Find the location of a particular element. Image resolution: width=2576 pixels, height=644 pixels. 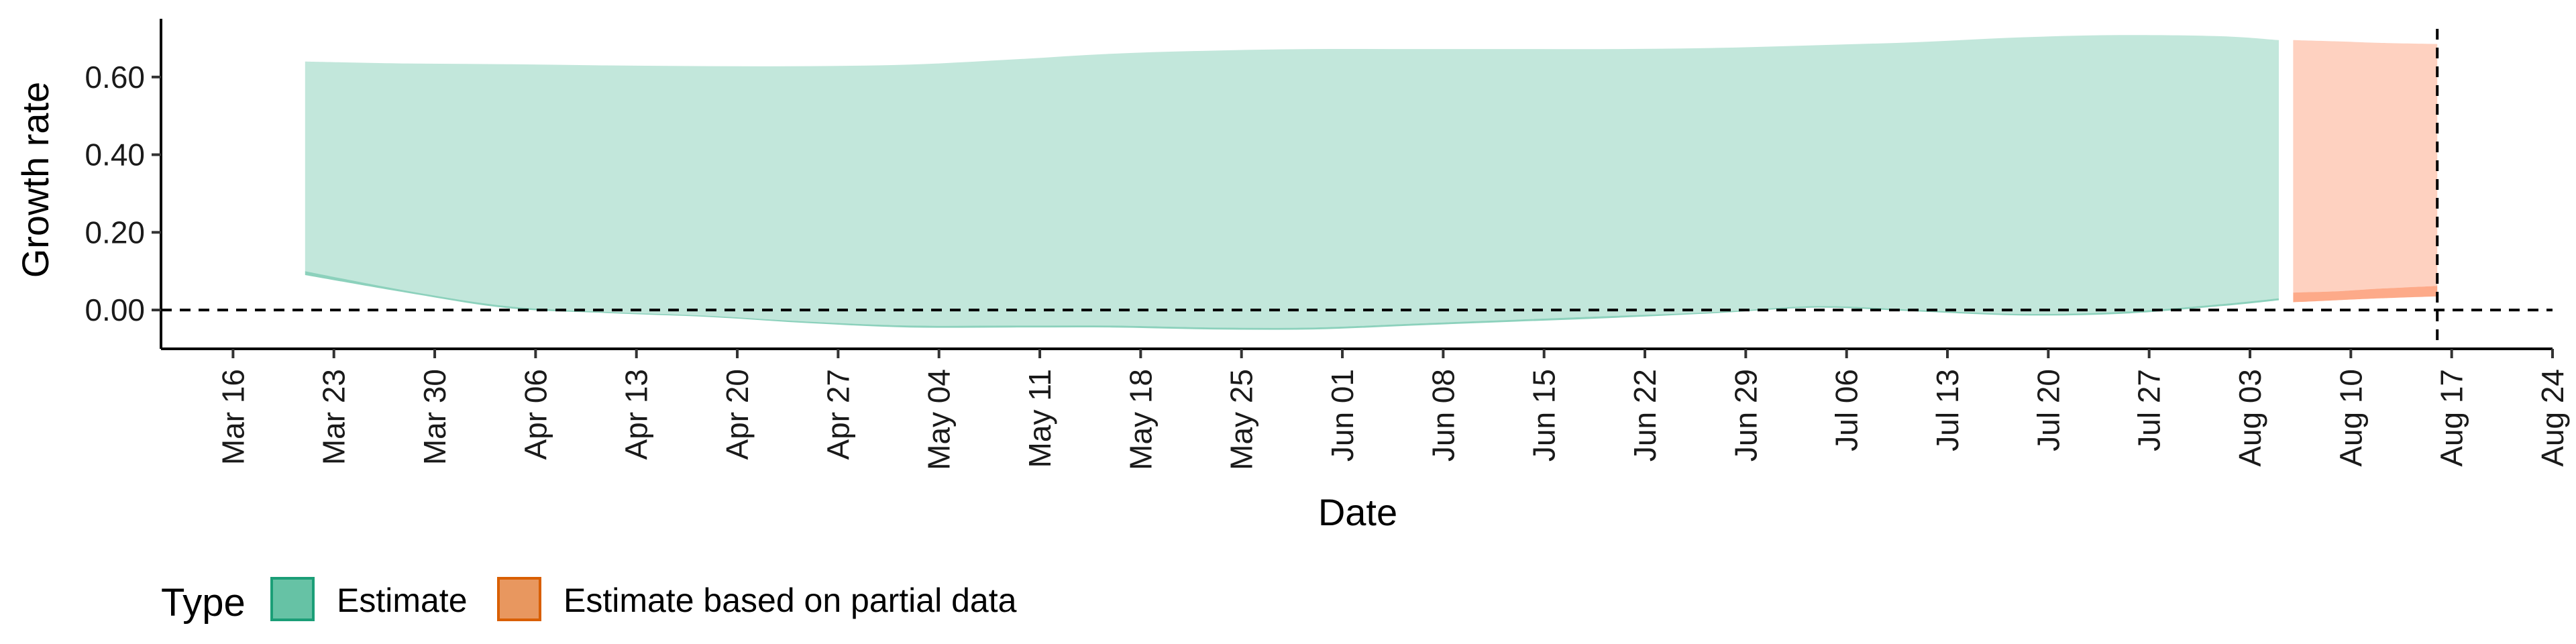

x-tick-label: Jun 08 is located at coordinates (1443, 415).